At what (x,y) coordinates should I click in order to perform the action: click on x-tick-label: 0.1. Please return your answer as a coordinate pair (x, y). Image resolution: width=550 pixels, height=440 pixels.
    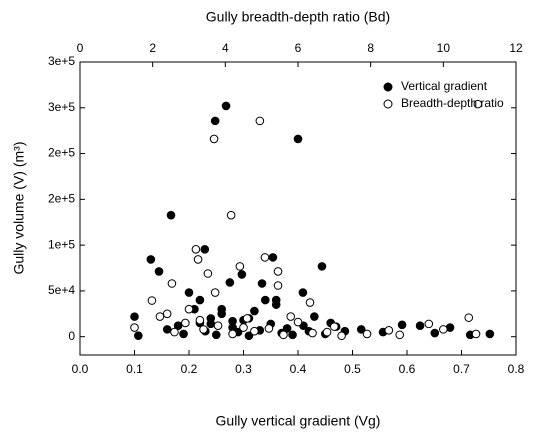
    Looking at the image, I should click on (134, 369).